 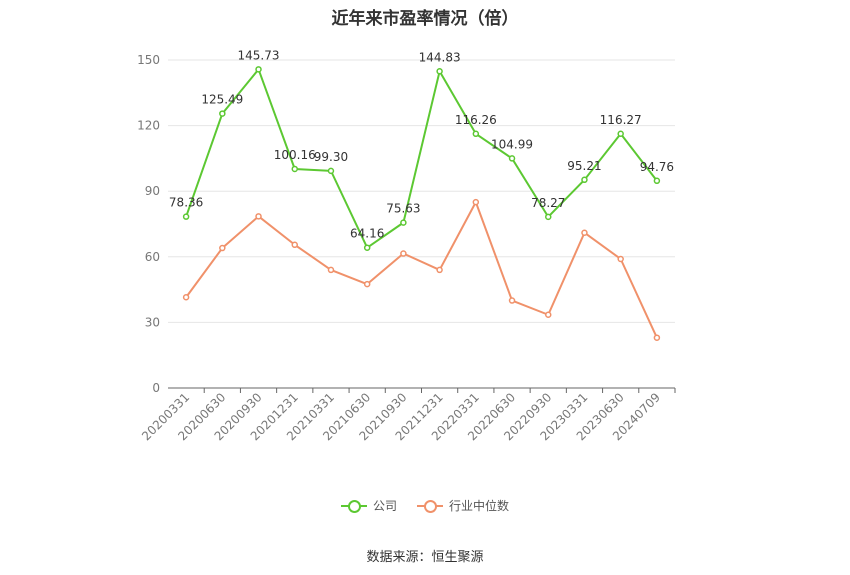 What do you see at coordinates (425, 19) in the screenshot?
I see `chart-title: 近年来市盈率情况（倍）` at bounding box center [425, 19].